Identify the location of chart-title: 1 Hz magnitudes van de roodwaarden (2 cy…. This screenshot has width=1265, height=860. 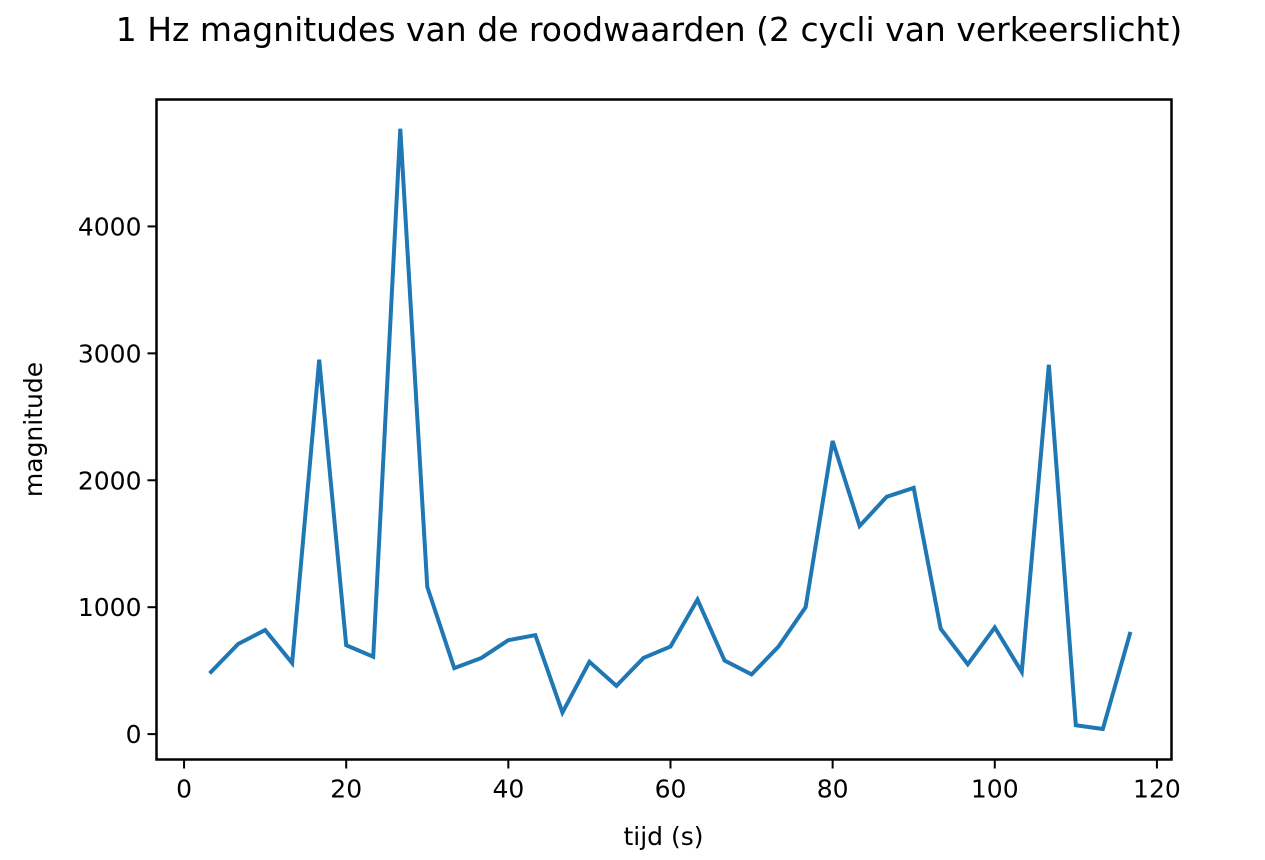
(649, 29).